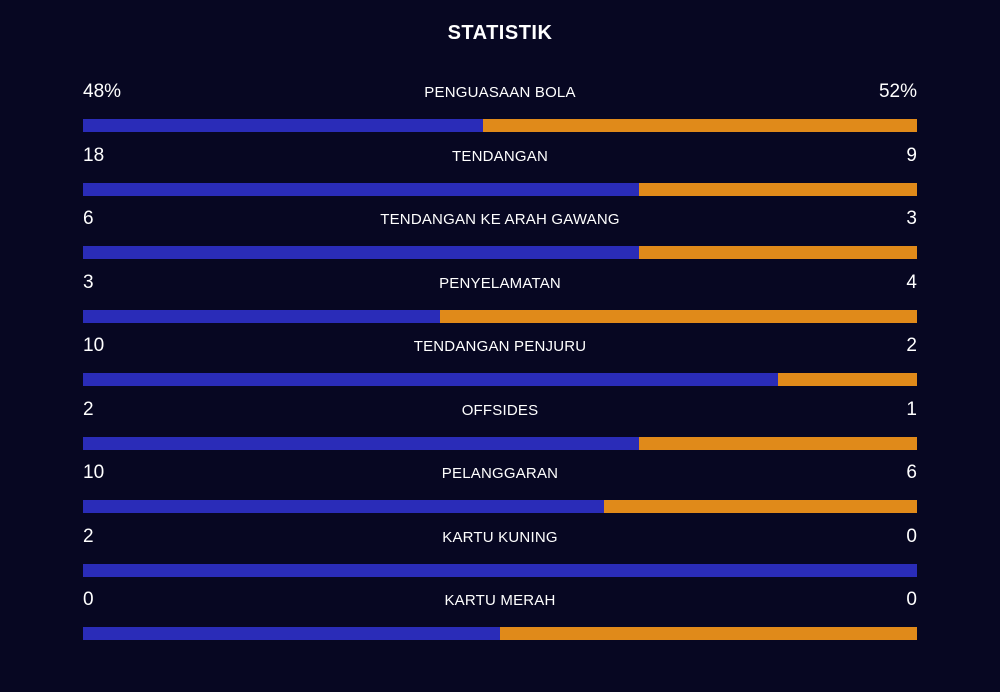  Describe the element at coordinates (88, 599) in the screenshot. I see `home-value: 0` at that location.